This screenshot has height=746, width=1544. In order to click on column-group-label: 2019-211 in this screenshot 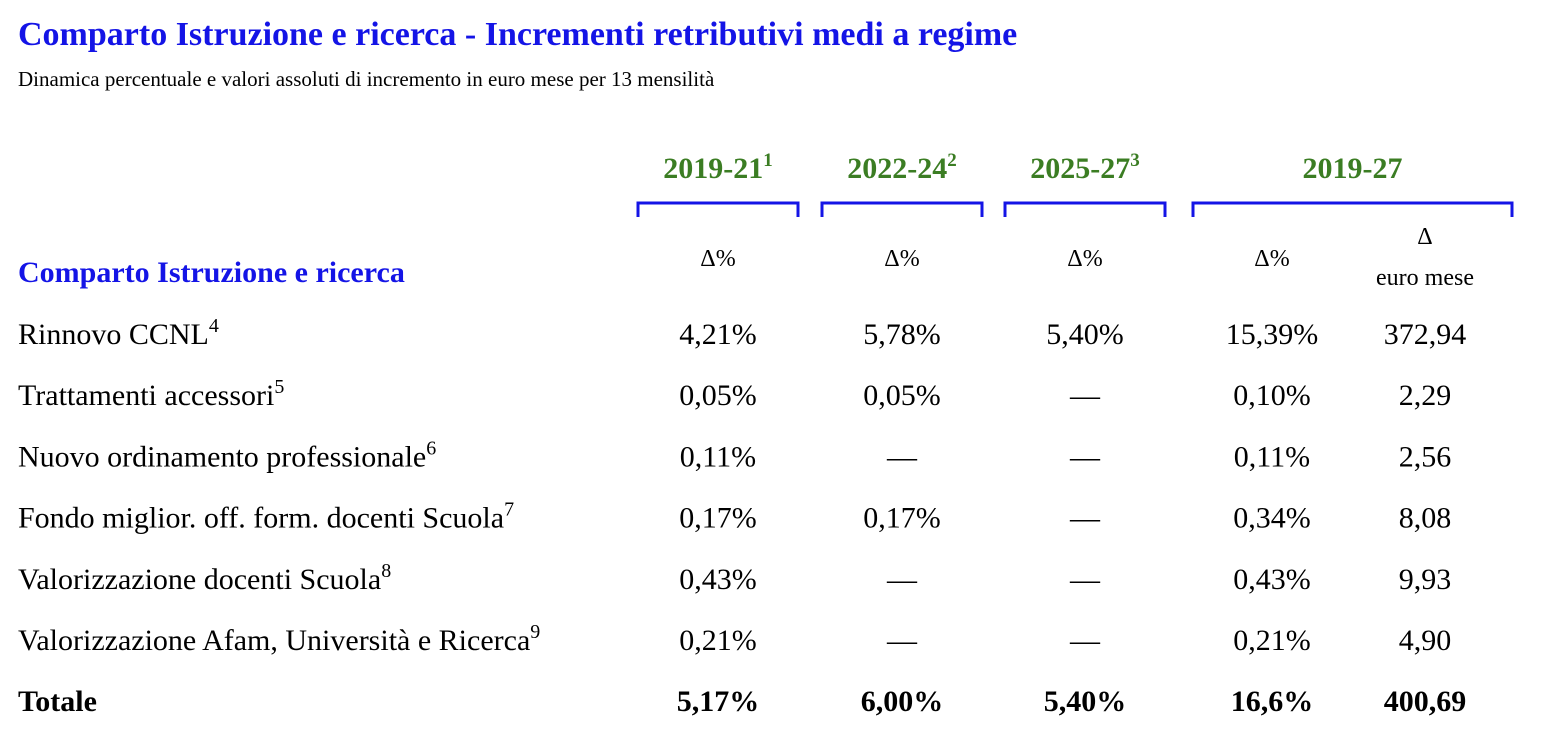, I will do `click(718, 167)`.